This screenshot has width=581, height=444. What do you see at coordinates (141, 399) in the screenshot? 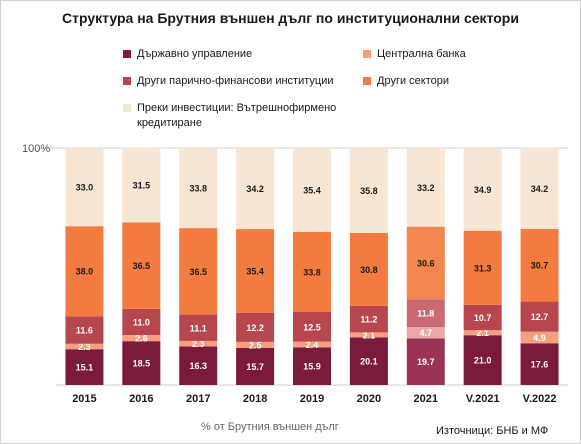
I see `x-tick-label-2016: 2016` at bounding box center [141, 399].